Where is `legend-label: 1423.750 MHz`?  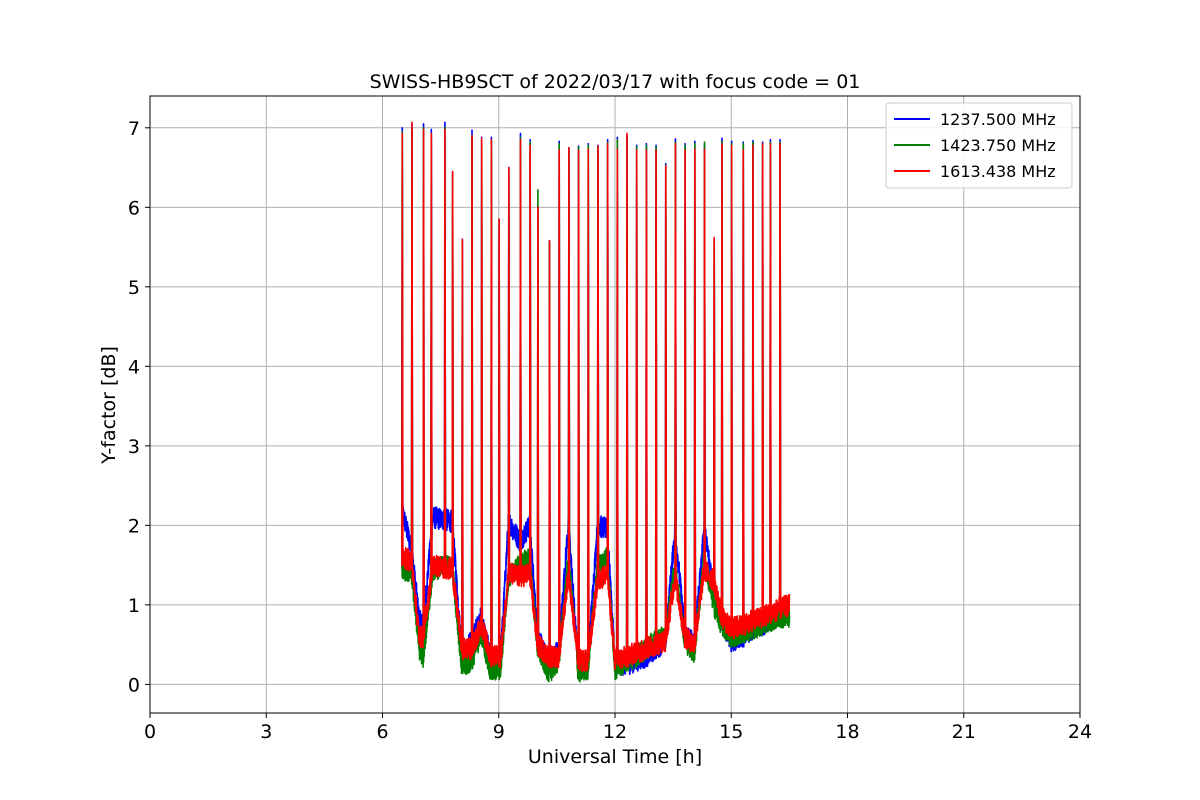 legend-label: 1423.750 MHz is located at coordinates (998, 145).